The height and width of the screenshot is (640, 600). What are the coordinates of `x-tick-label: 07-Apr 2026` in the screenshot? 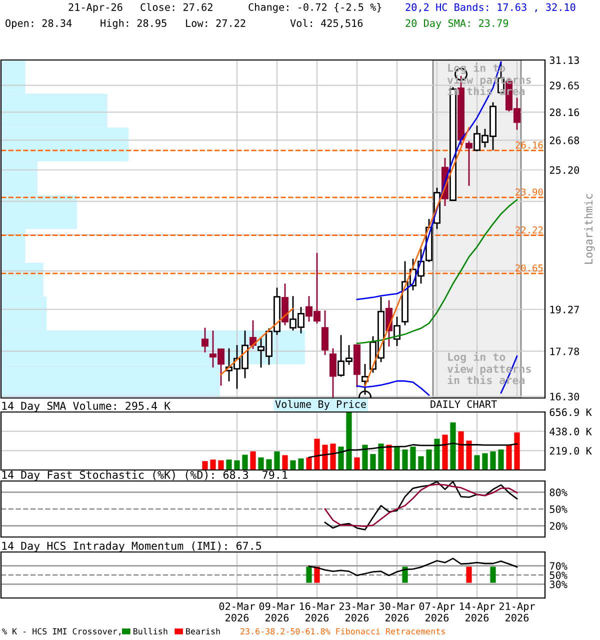 It's located at (437, 612).